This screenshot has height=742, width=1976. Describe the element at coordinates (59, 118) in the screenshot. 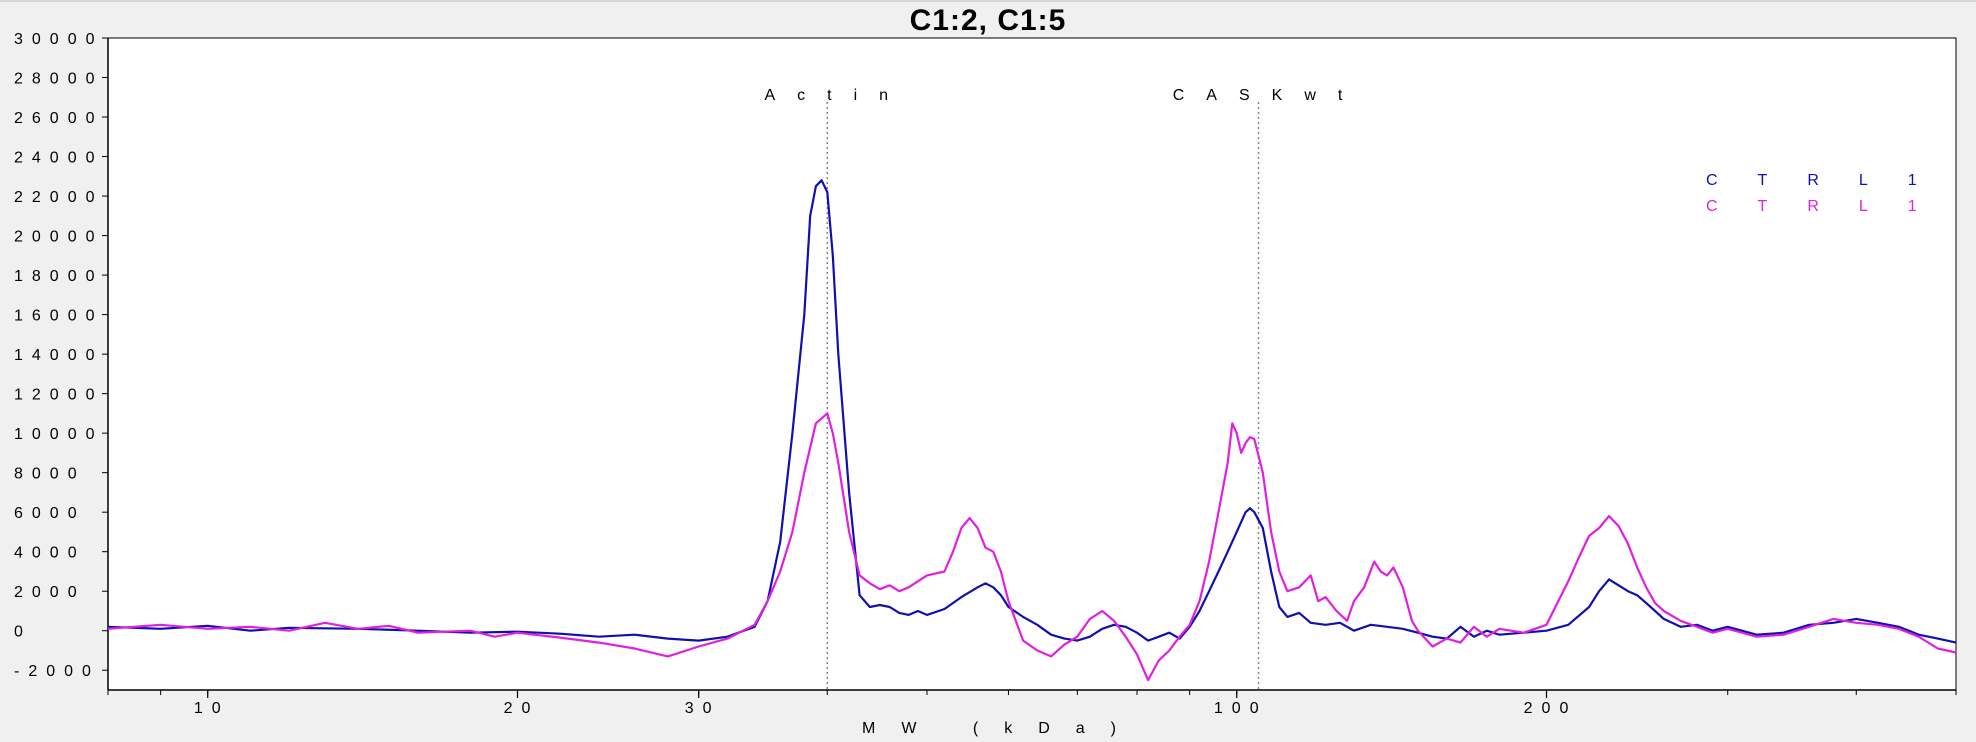

I see `y-tick-label: 26000` at that location.